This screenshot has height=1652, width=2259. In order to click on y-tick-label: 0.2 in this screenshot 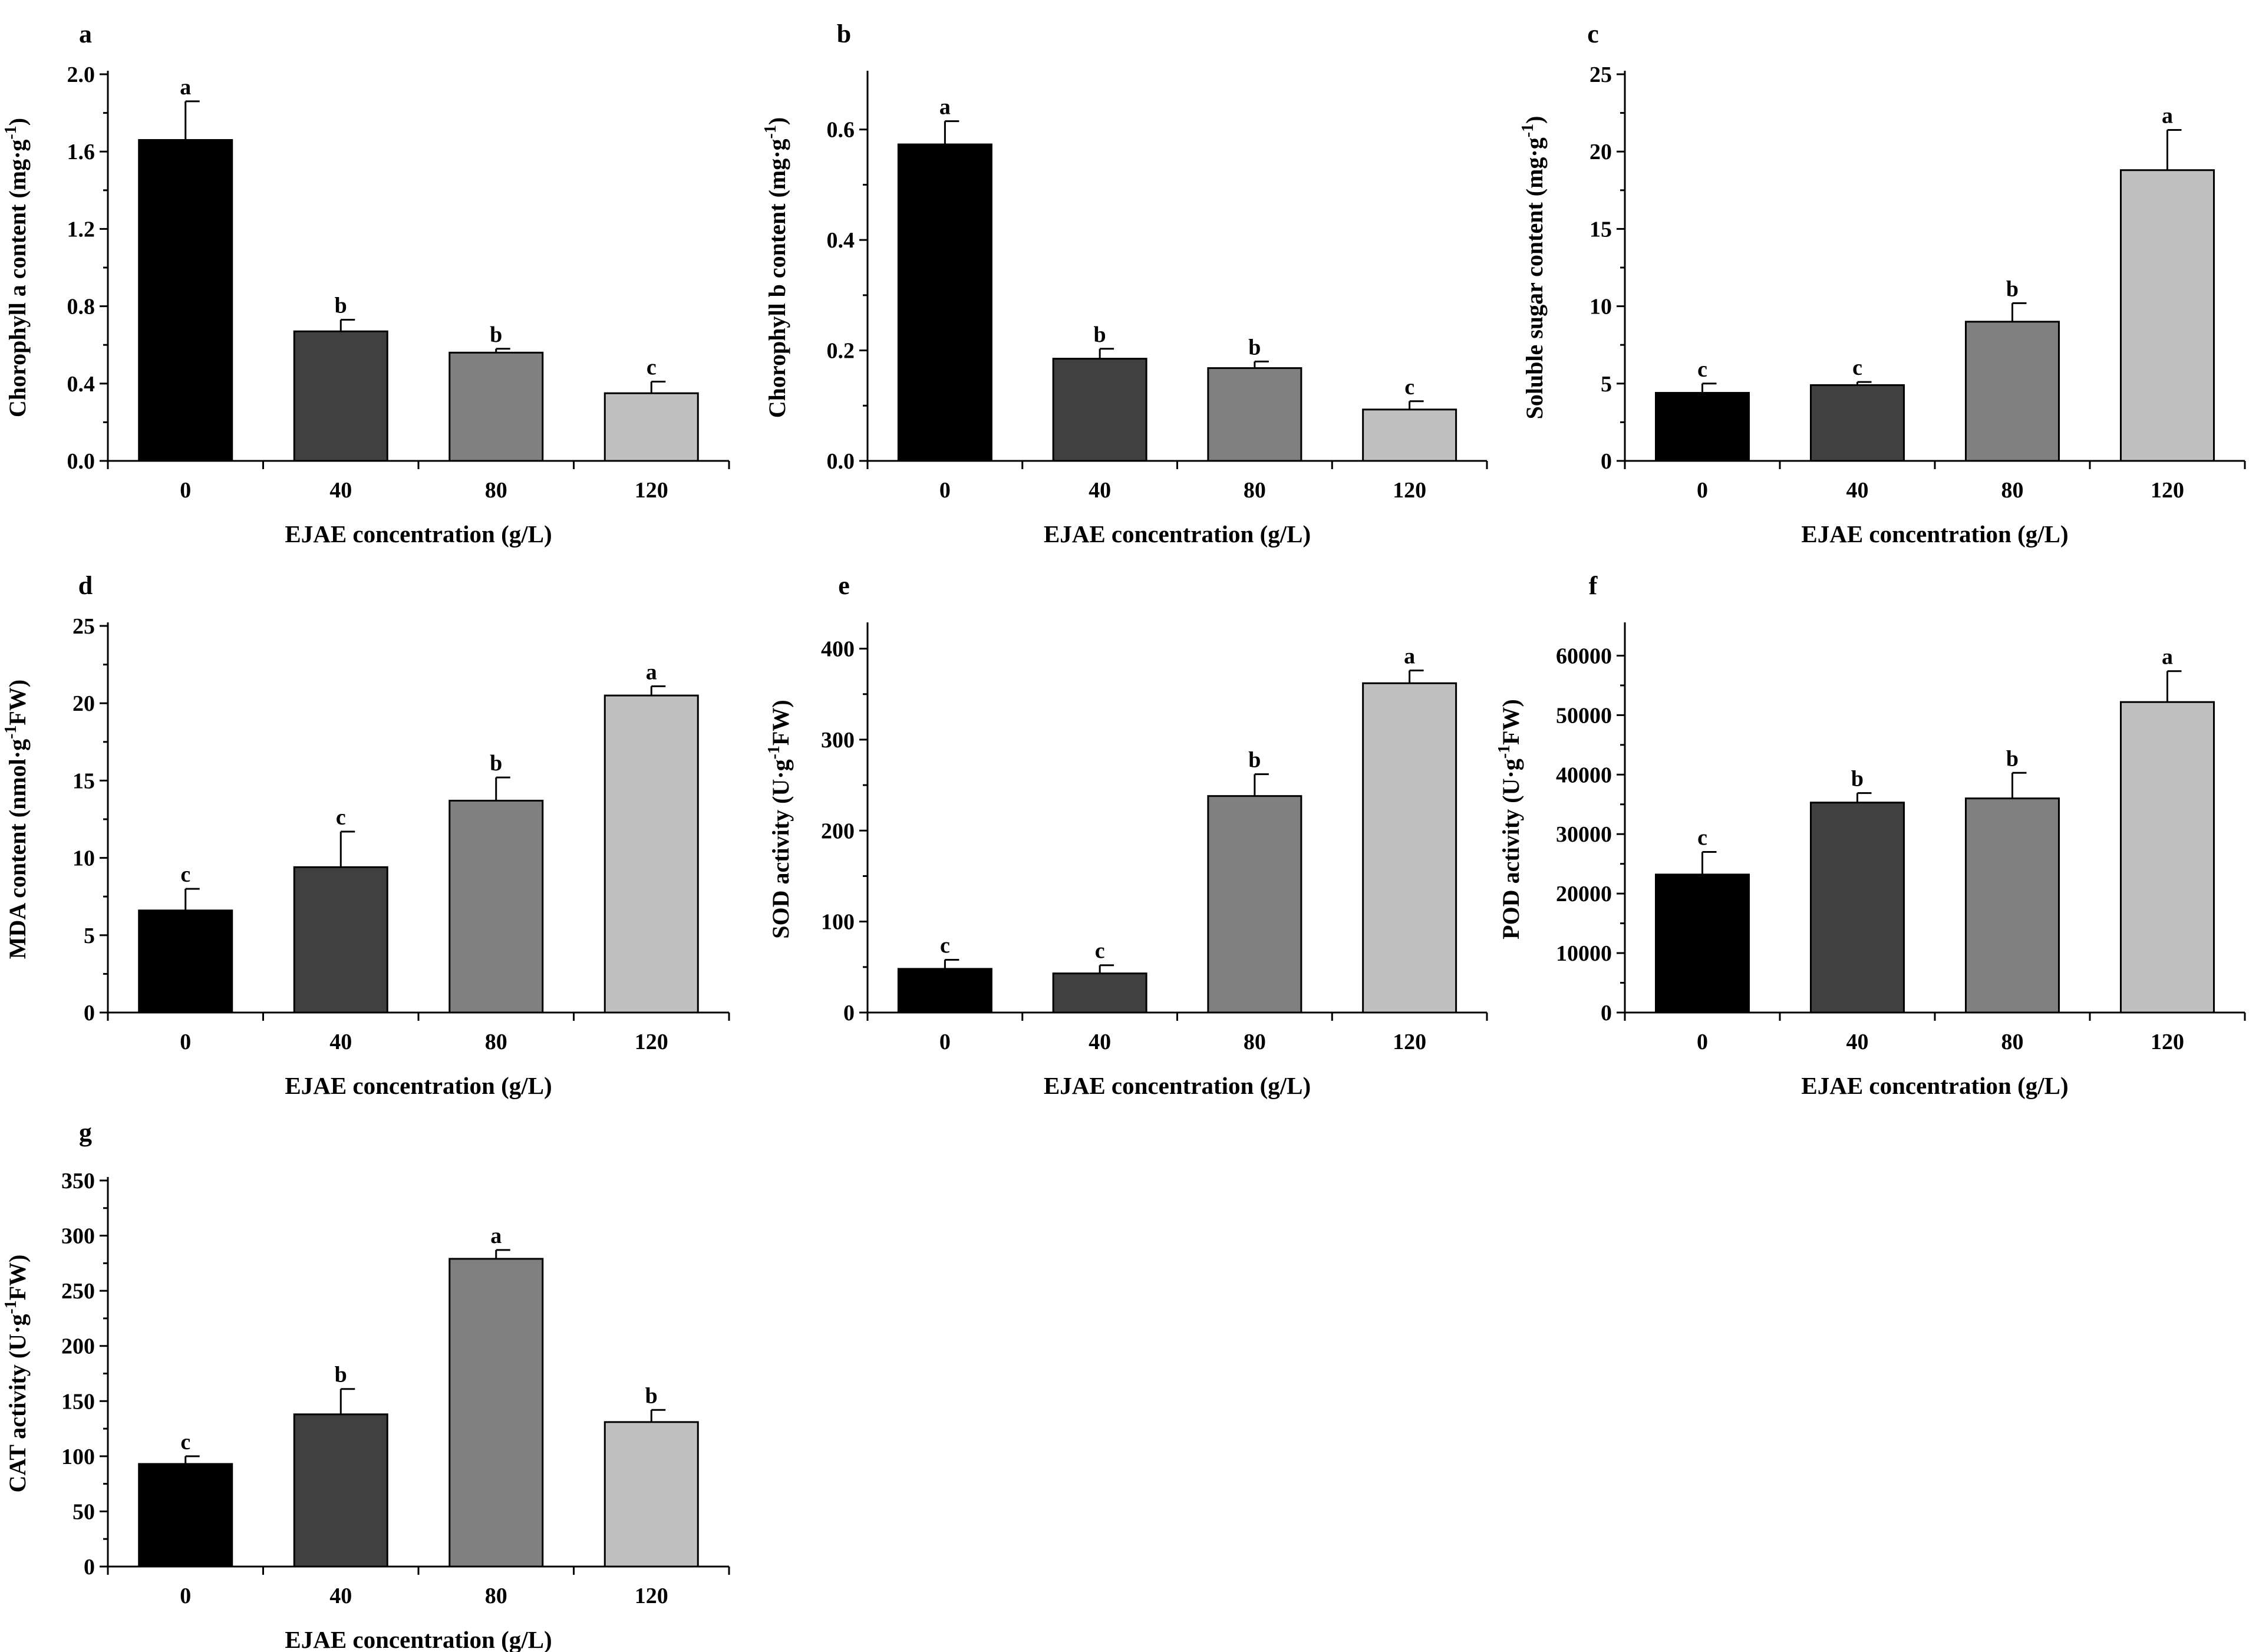, I will do `click(841, 351)`.